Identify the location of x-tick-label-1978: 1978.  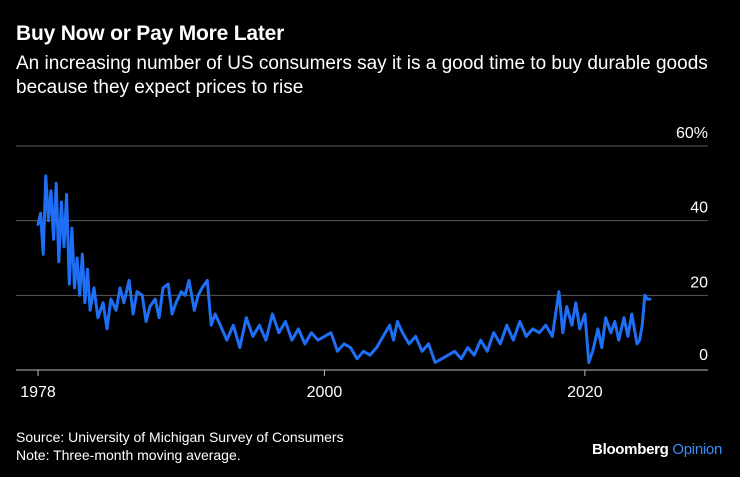
(38, 392).